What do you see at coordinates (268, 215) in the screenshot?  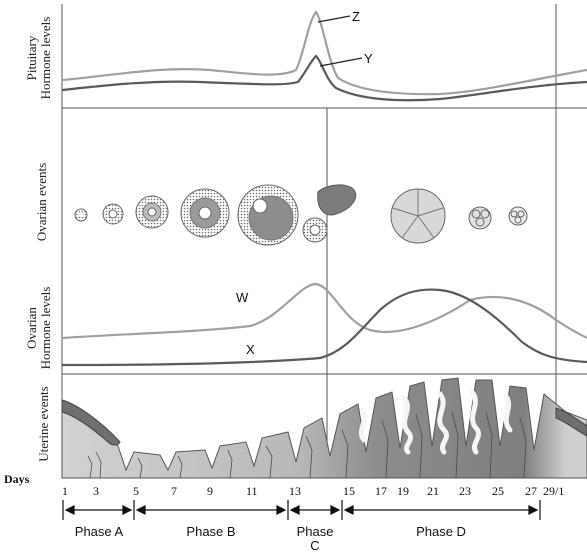 I see `graafian-follicle` at bounding box center [268, 215].